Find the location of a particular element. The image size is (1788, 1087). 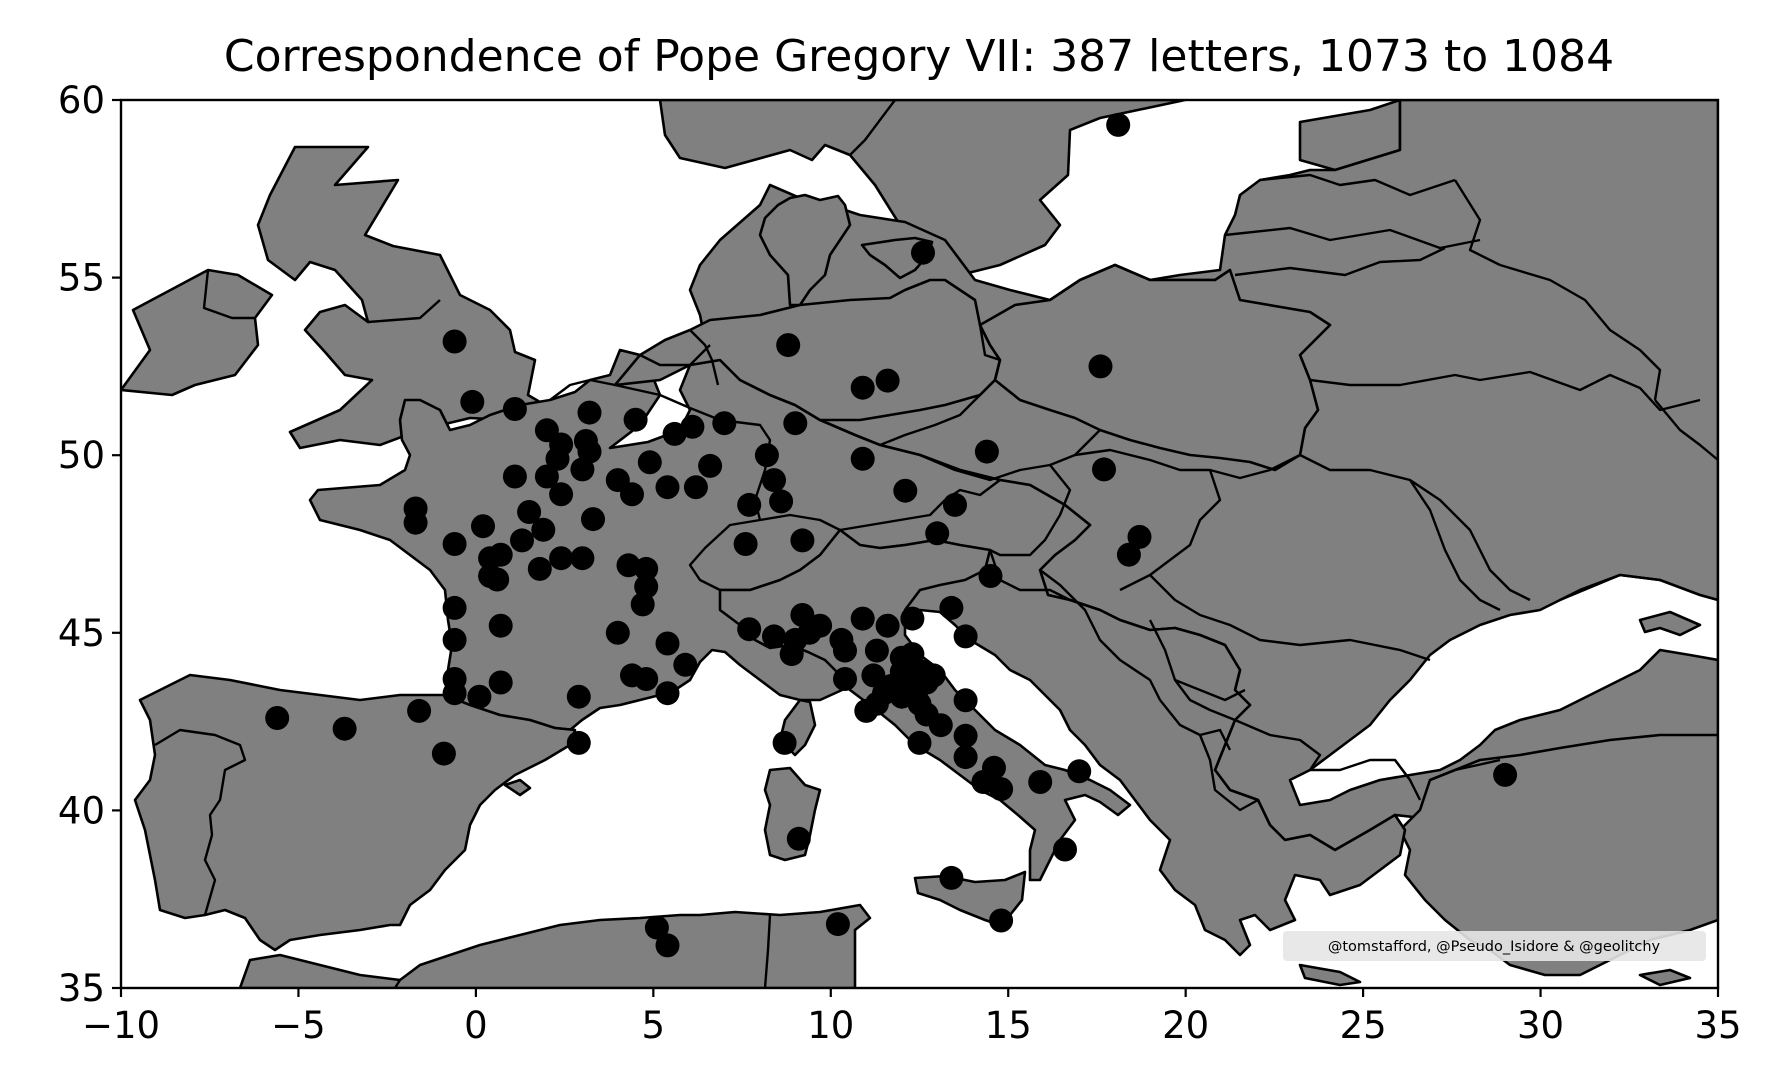

x-tick-label: 30 is located at coordinates (1540, 1025).